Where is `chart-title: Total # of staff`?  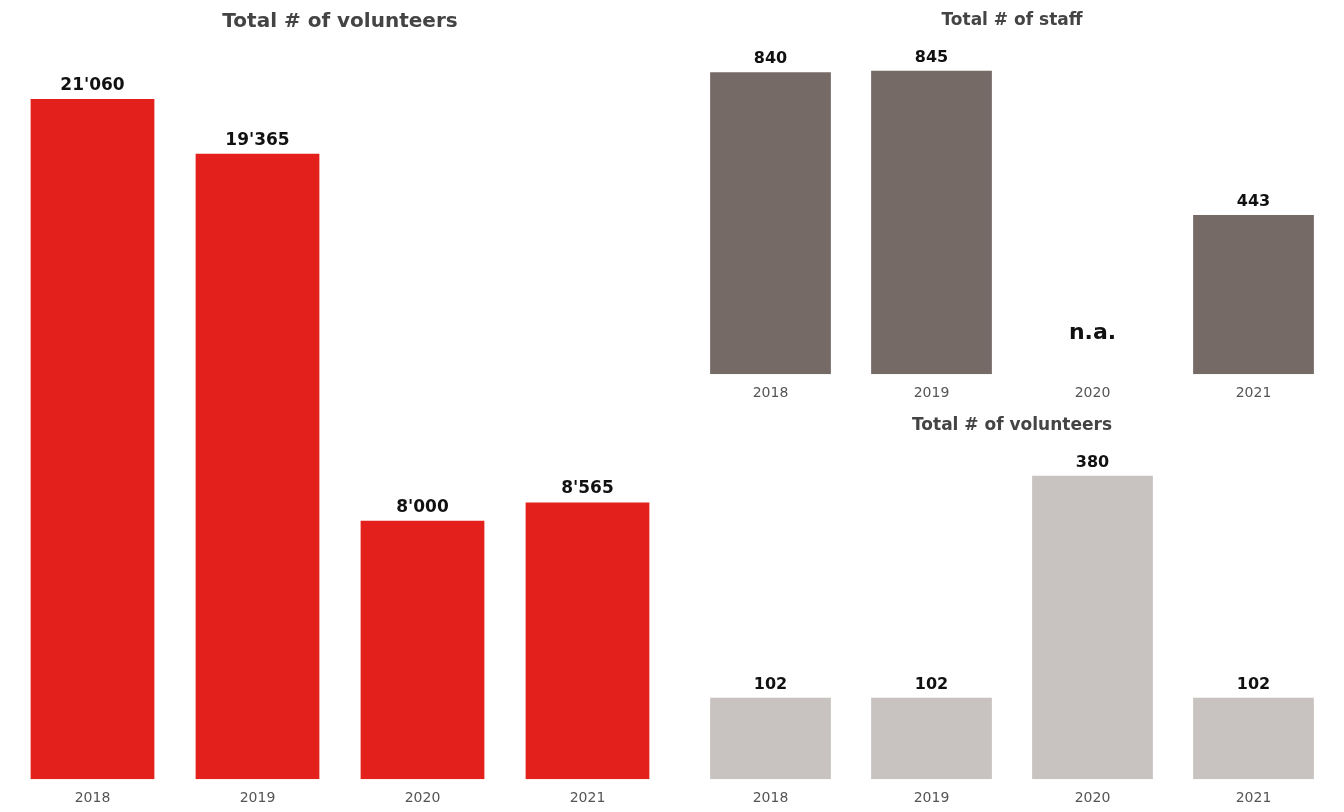
chart-title: Total # of staff is located at coordinates (1012, 18).